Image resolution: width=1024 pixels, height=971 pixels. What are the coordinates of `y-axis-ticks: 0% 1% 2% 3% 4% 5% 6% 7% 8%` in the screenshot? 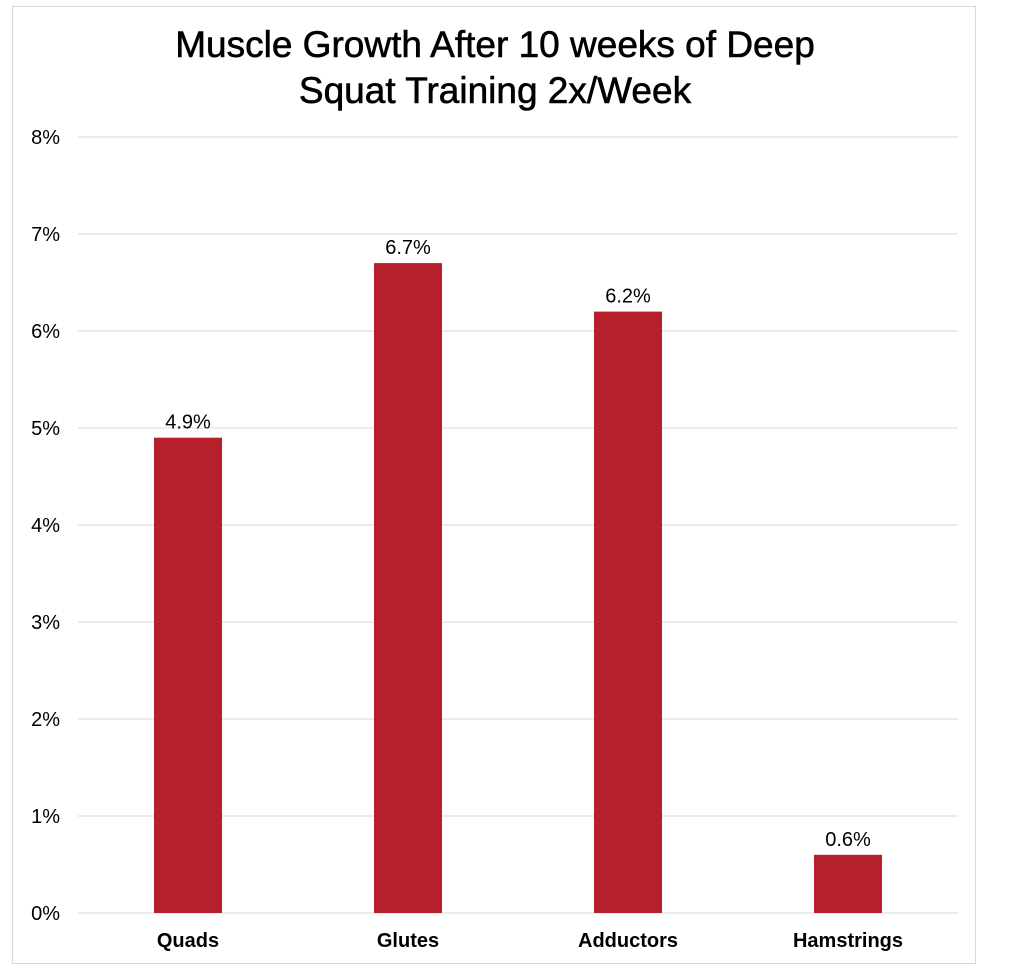 It's located at (45, 526).